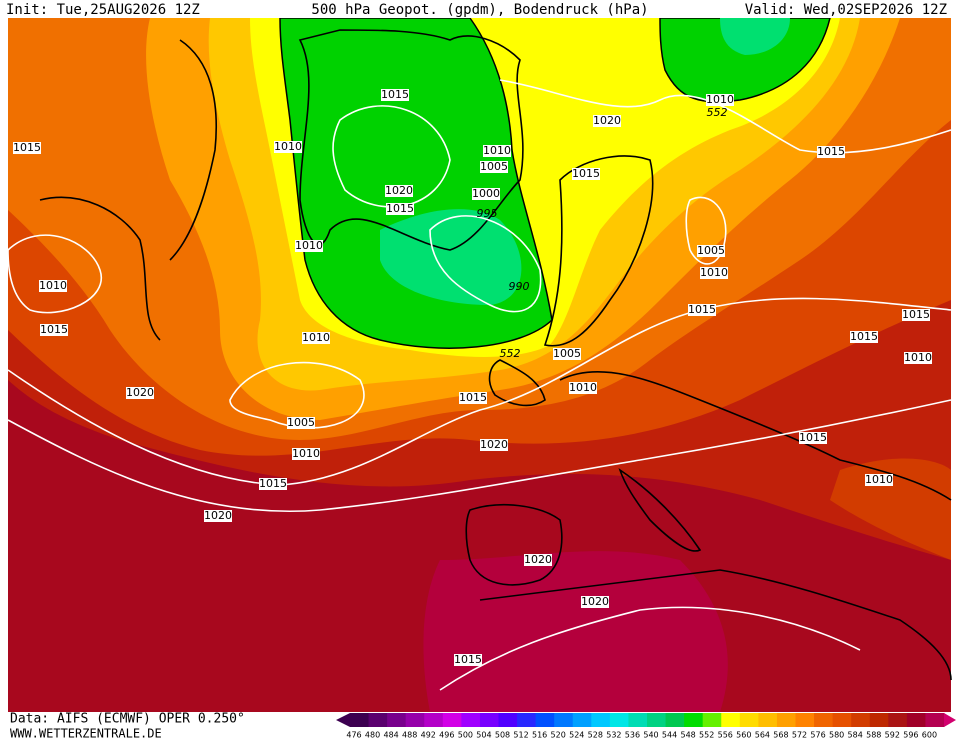  What do you see at coordinates (650, 735) in the screenshot?
I see `legend-label: 540` at bounding box center [650, 735].